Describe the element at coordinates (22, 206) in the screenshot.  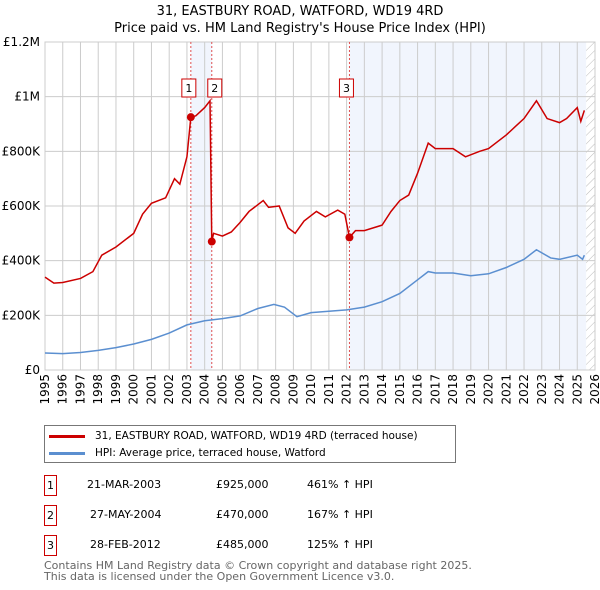
I see `y-tick-label: £600K` at that location.